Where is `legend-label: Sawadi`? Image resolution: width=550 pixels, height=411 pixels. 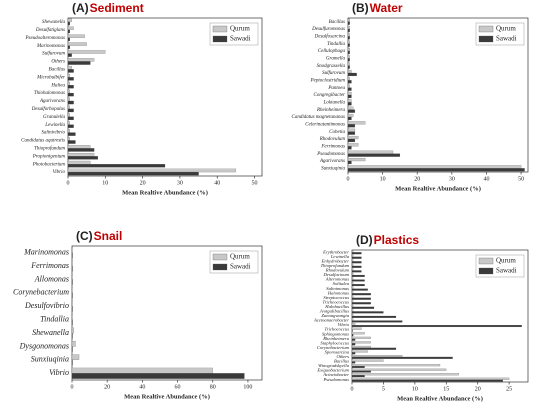 legend-label: Sawadi is located at coordinates (506, 39).